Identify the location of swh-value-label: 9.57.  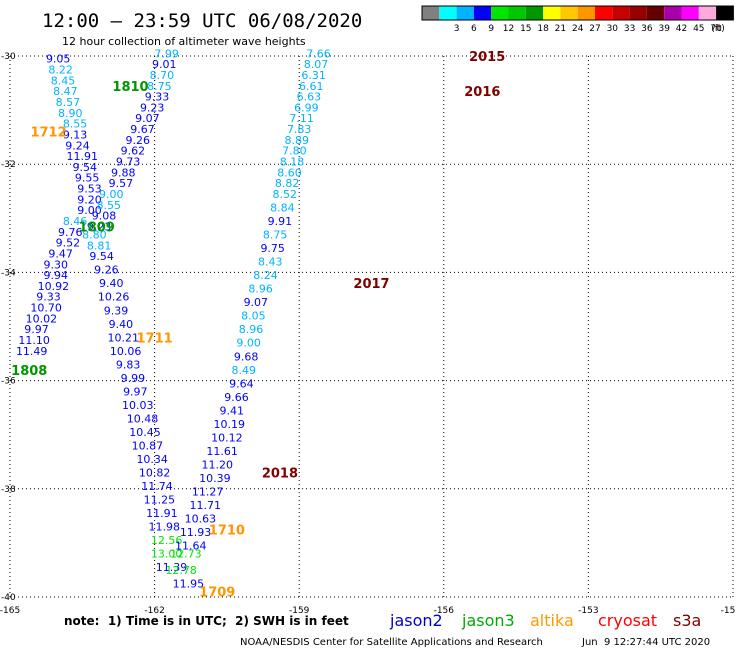
(121, 183).